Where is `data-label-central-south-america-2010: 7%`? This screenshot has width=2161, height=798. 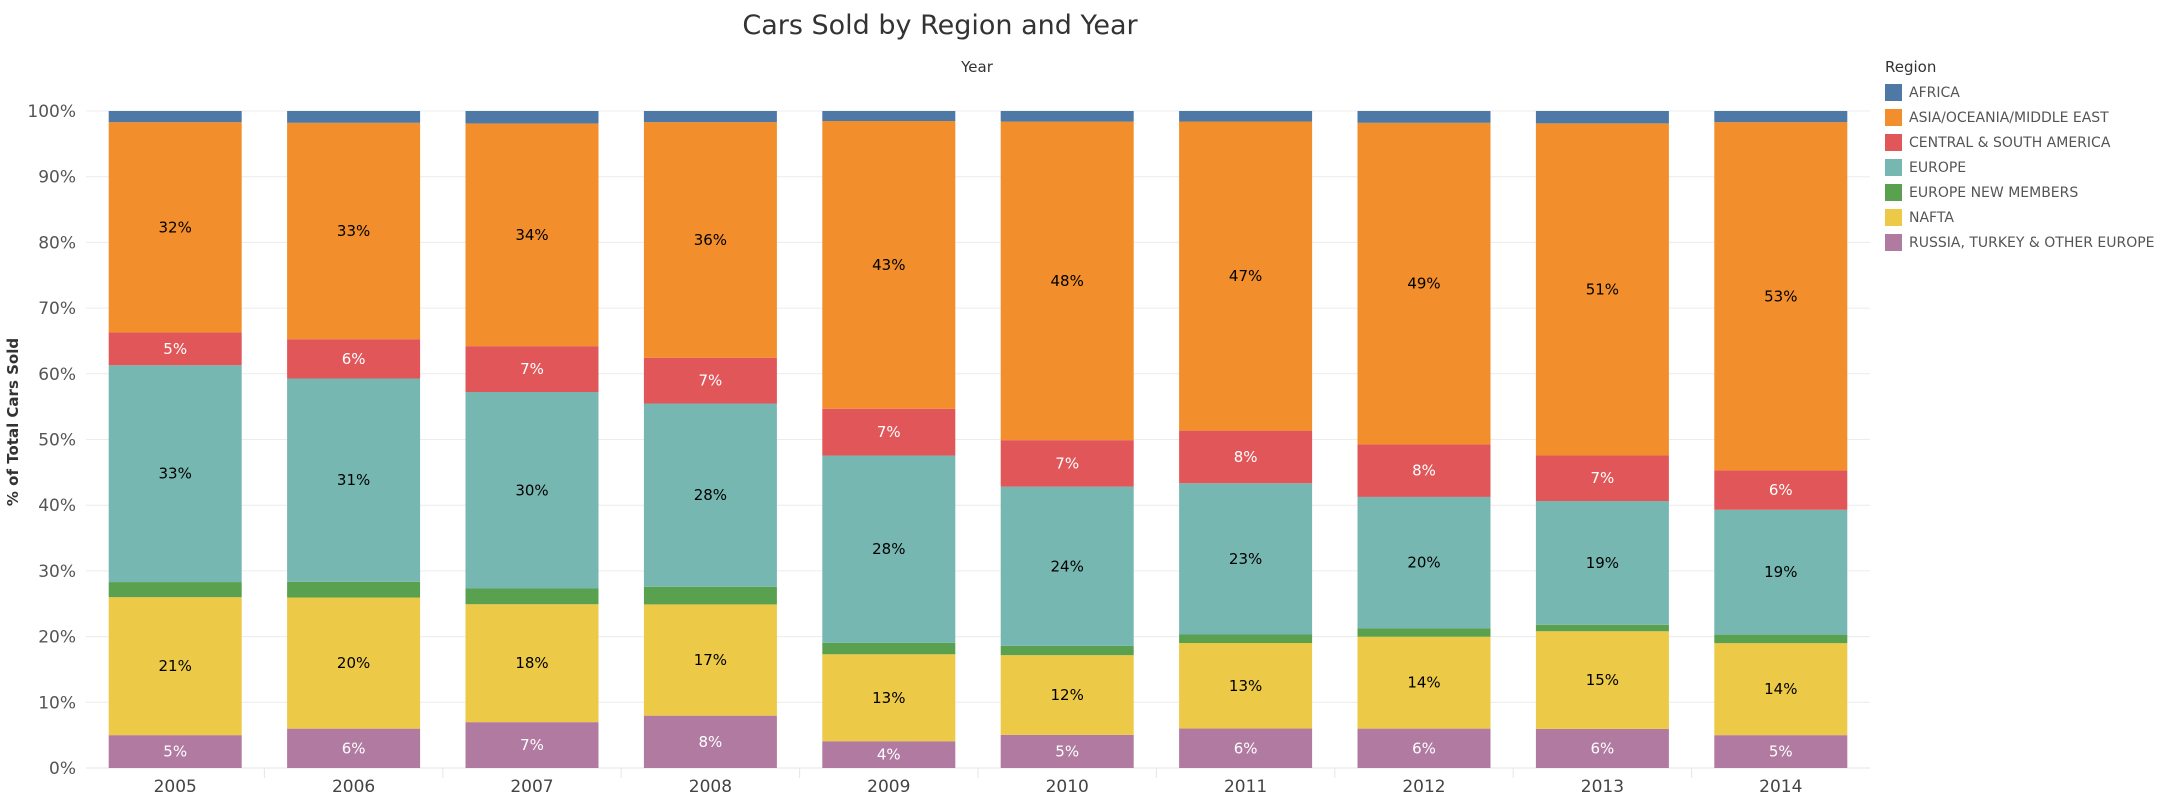 data-label-central-south-america-2010: 7% is located at coordinates (1067, 463).